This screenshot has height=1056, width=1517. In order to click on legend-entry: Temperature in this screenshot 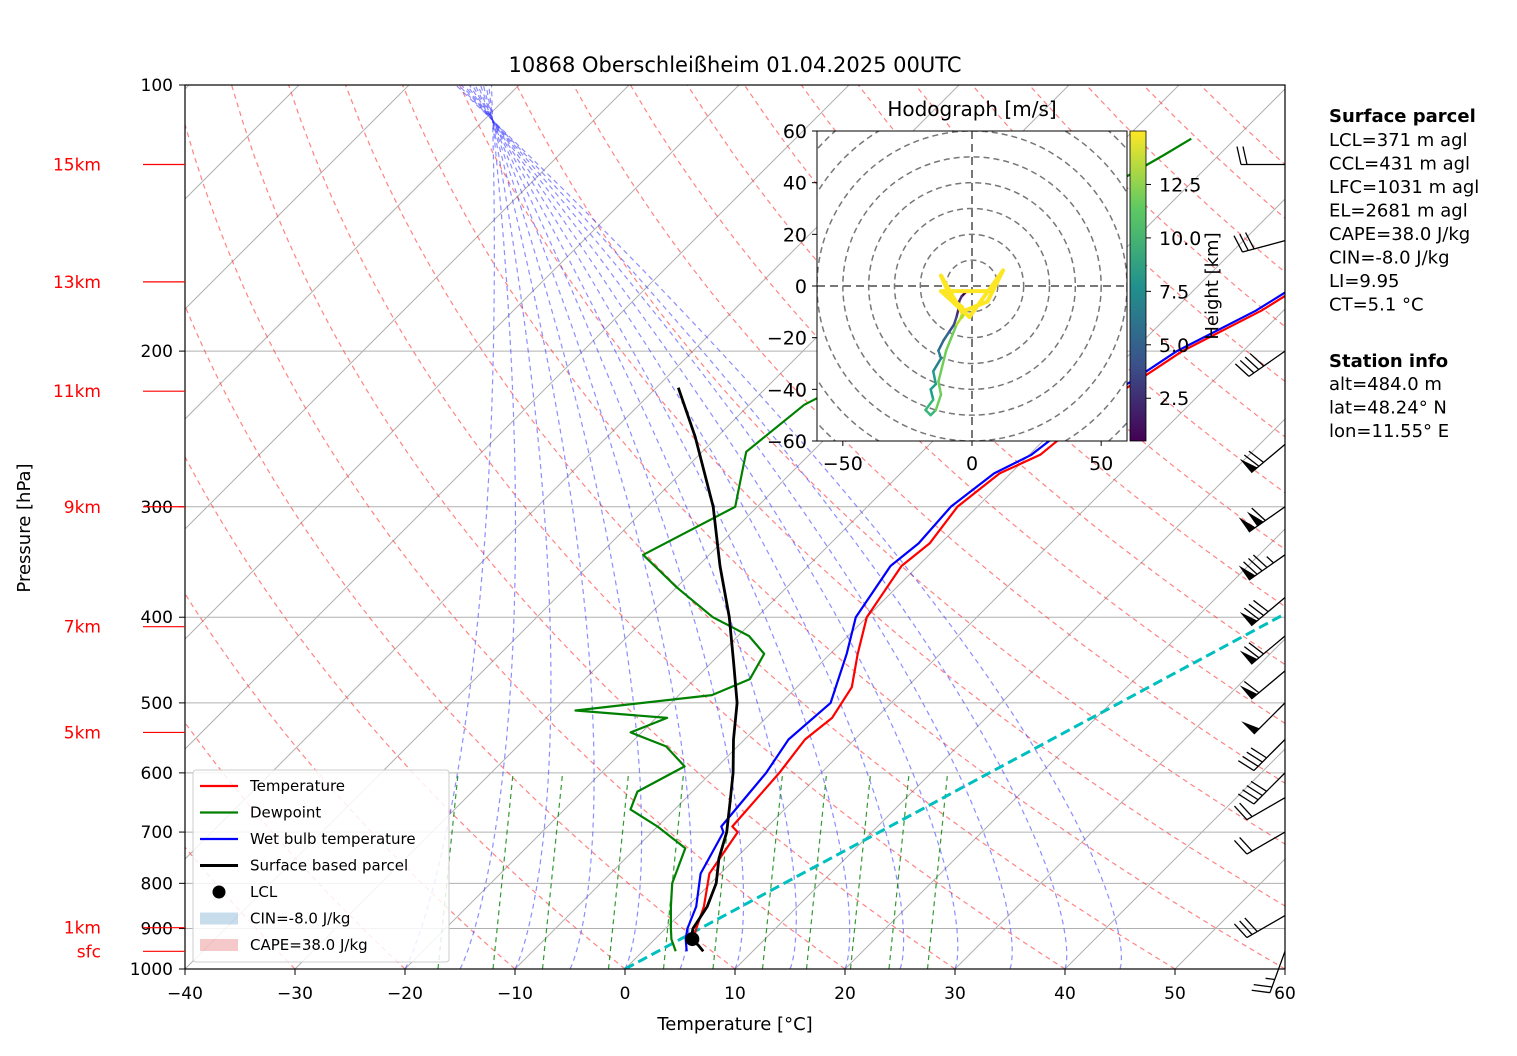, I will do `click(272, 786)`.